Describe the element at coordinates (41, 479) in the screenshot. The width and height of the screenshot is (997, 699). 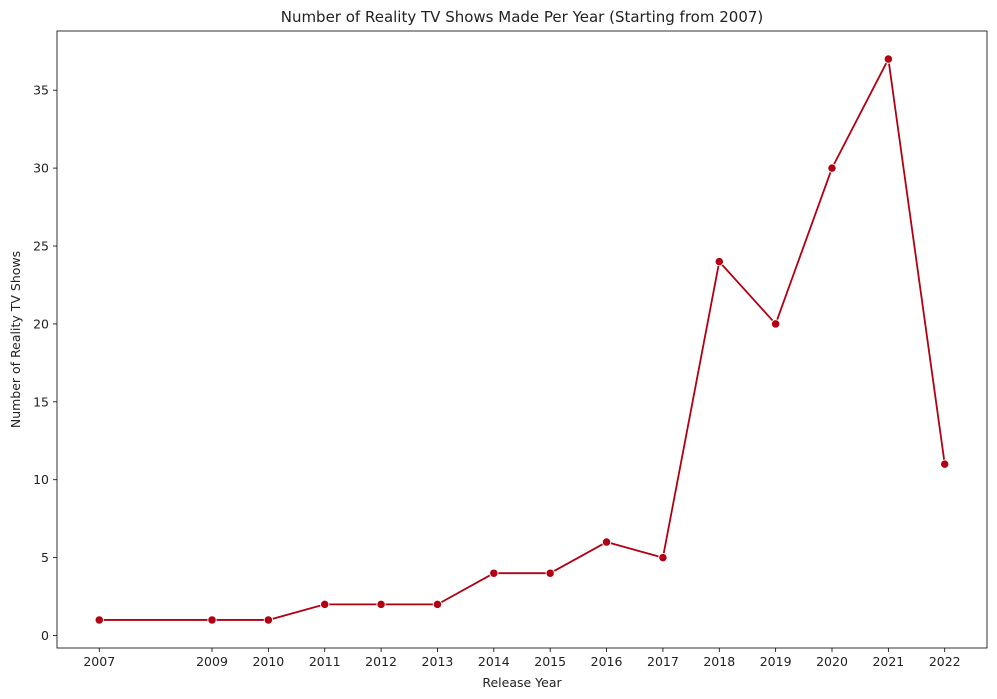
I see `y-tick-label: 10` at that location.